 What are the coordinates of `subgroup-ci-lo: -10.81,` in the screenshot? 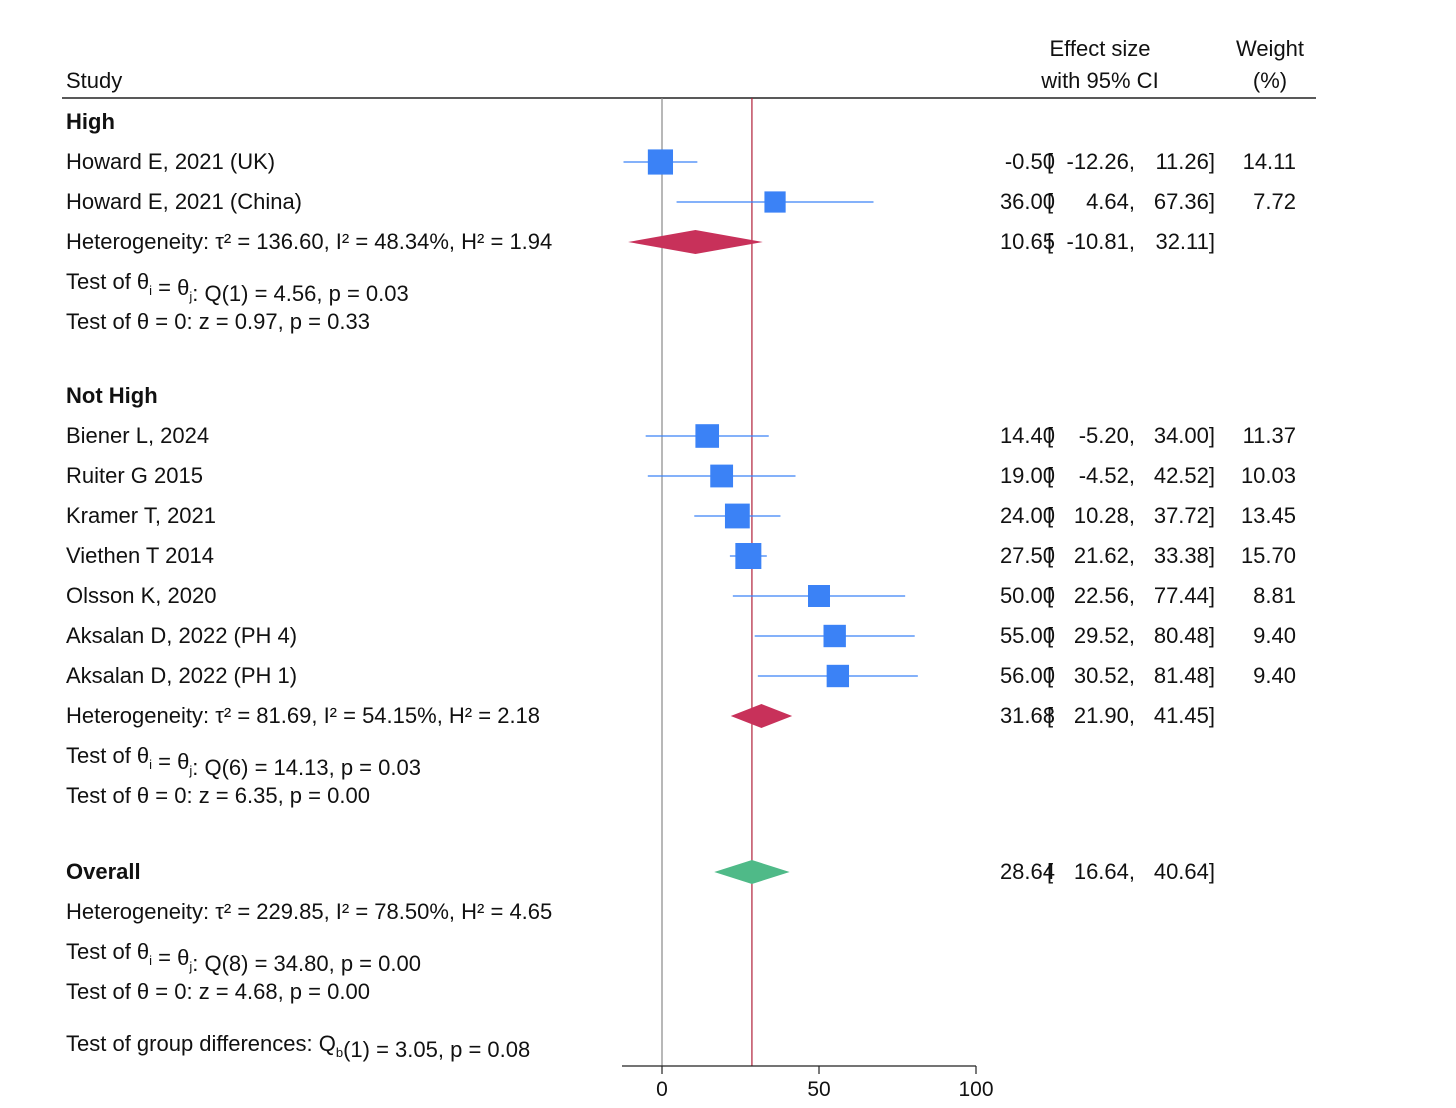 It's located at (1101, 241).